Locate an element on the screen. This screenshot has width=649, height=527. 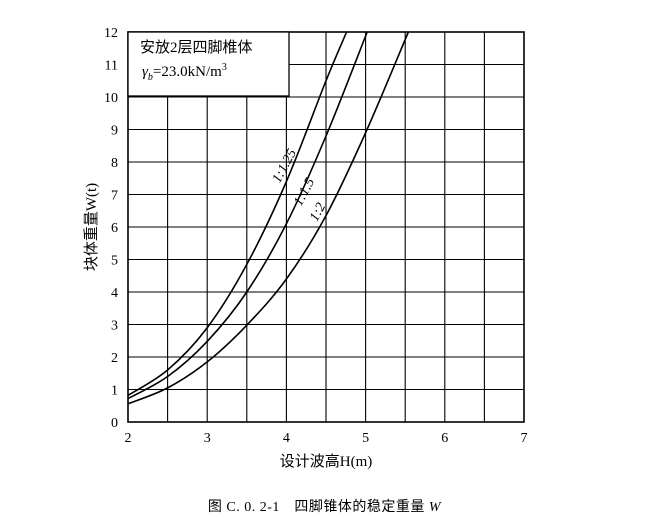
y-tick-label: 4 is located at coordinates (114, 293).